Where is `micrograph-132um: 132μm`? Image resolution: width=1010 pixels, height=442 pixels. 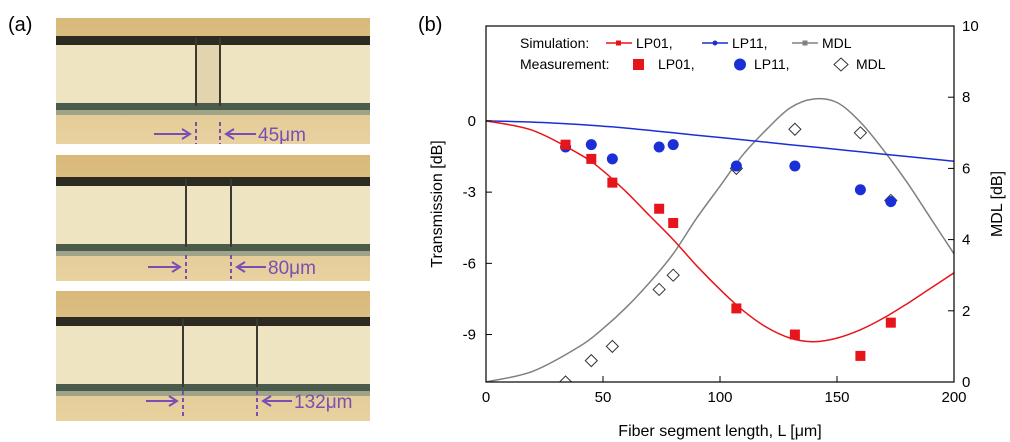 micrograph-132um: 132μm is located at coordinates (213, 356).